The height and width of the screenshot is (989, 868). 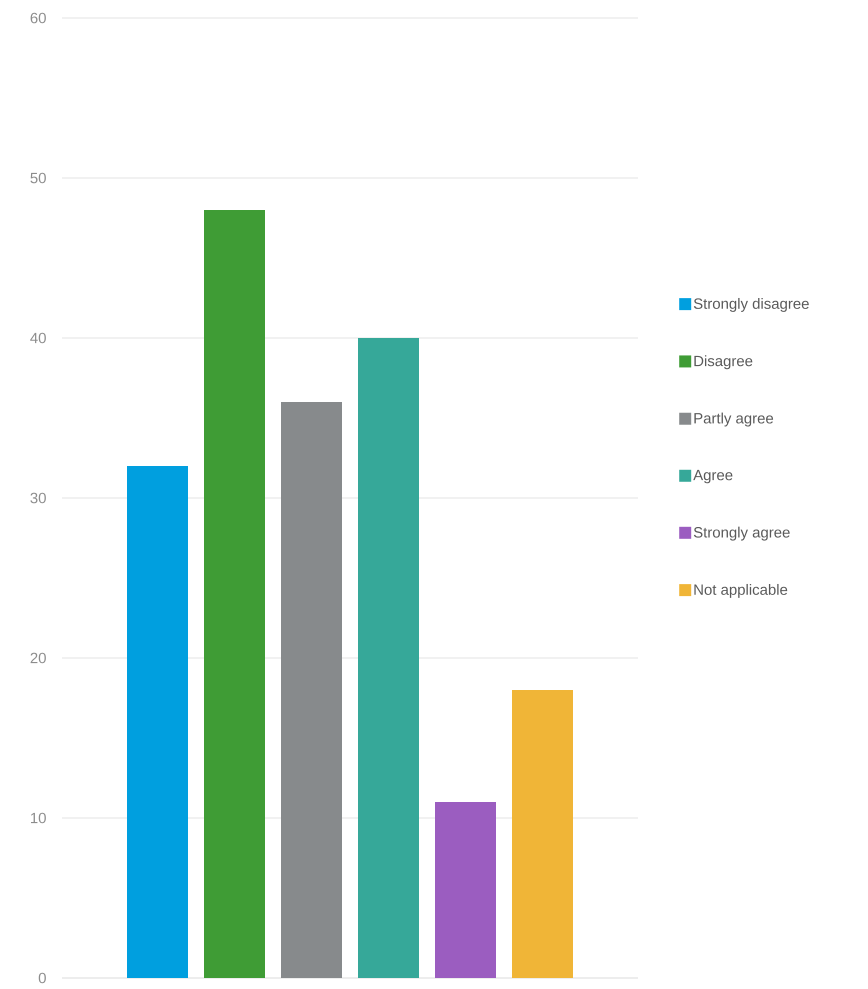 I want to click on y-tick-label: 30, so click(x=38, y=498).